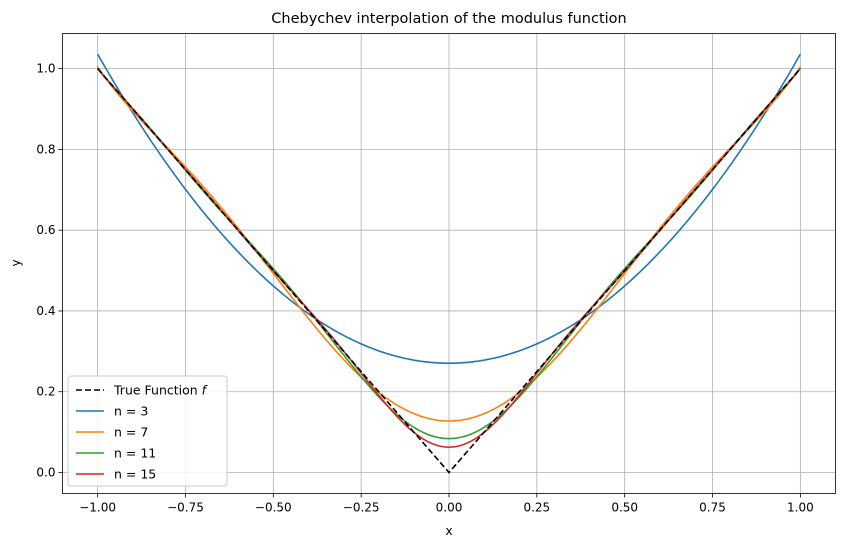 The image size is (846, 547). I want to click on x-tick-label: 0.25, so click(536, 508).